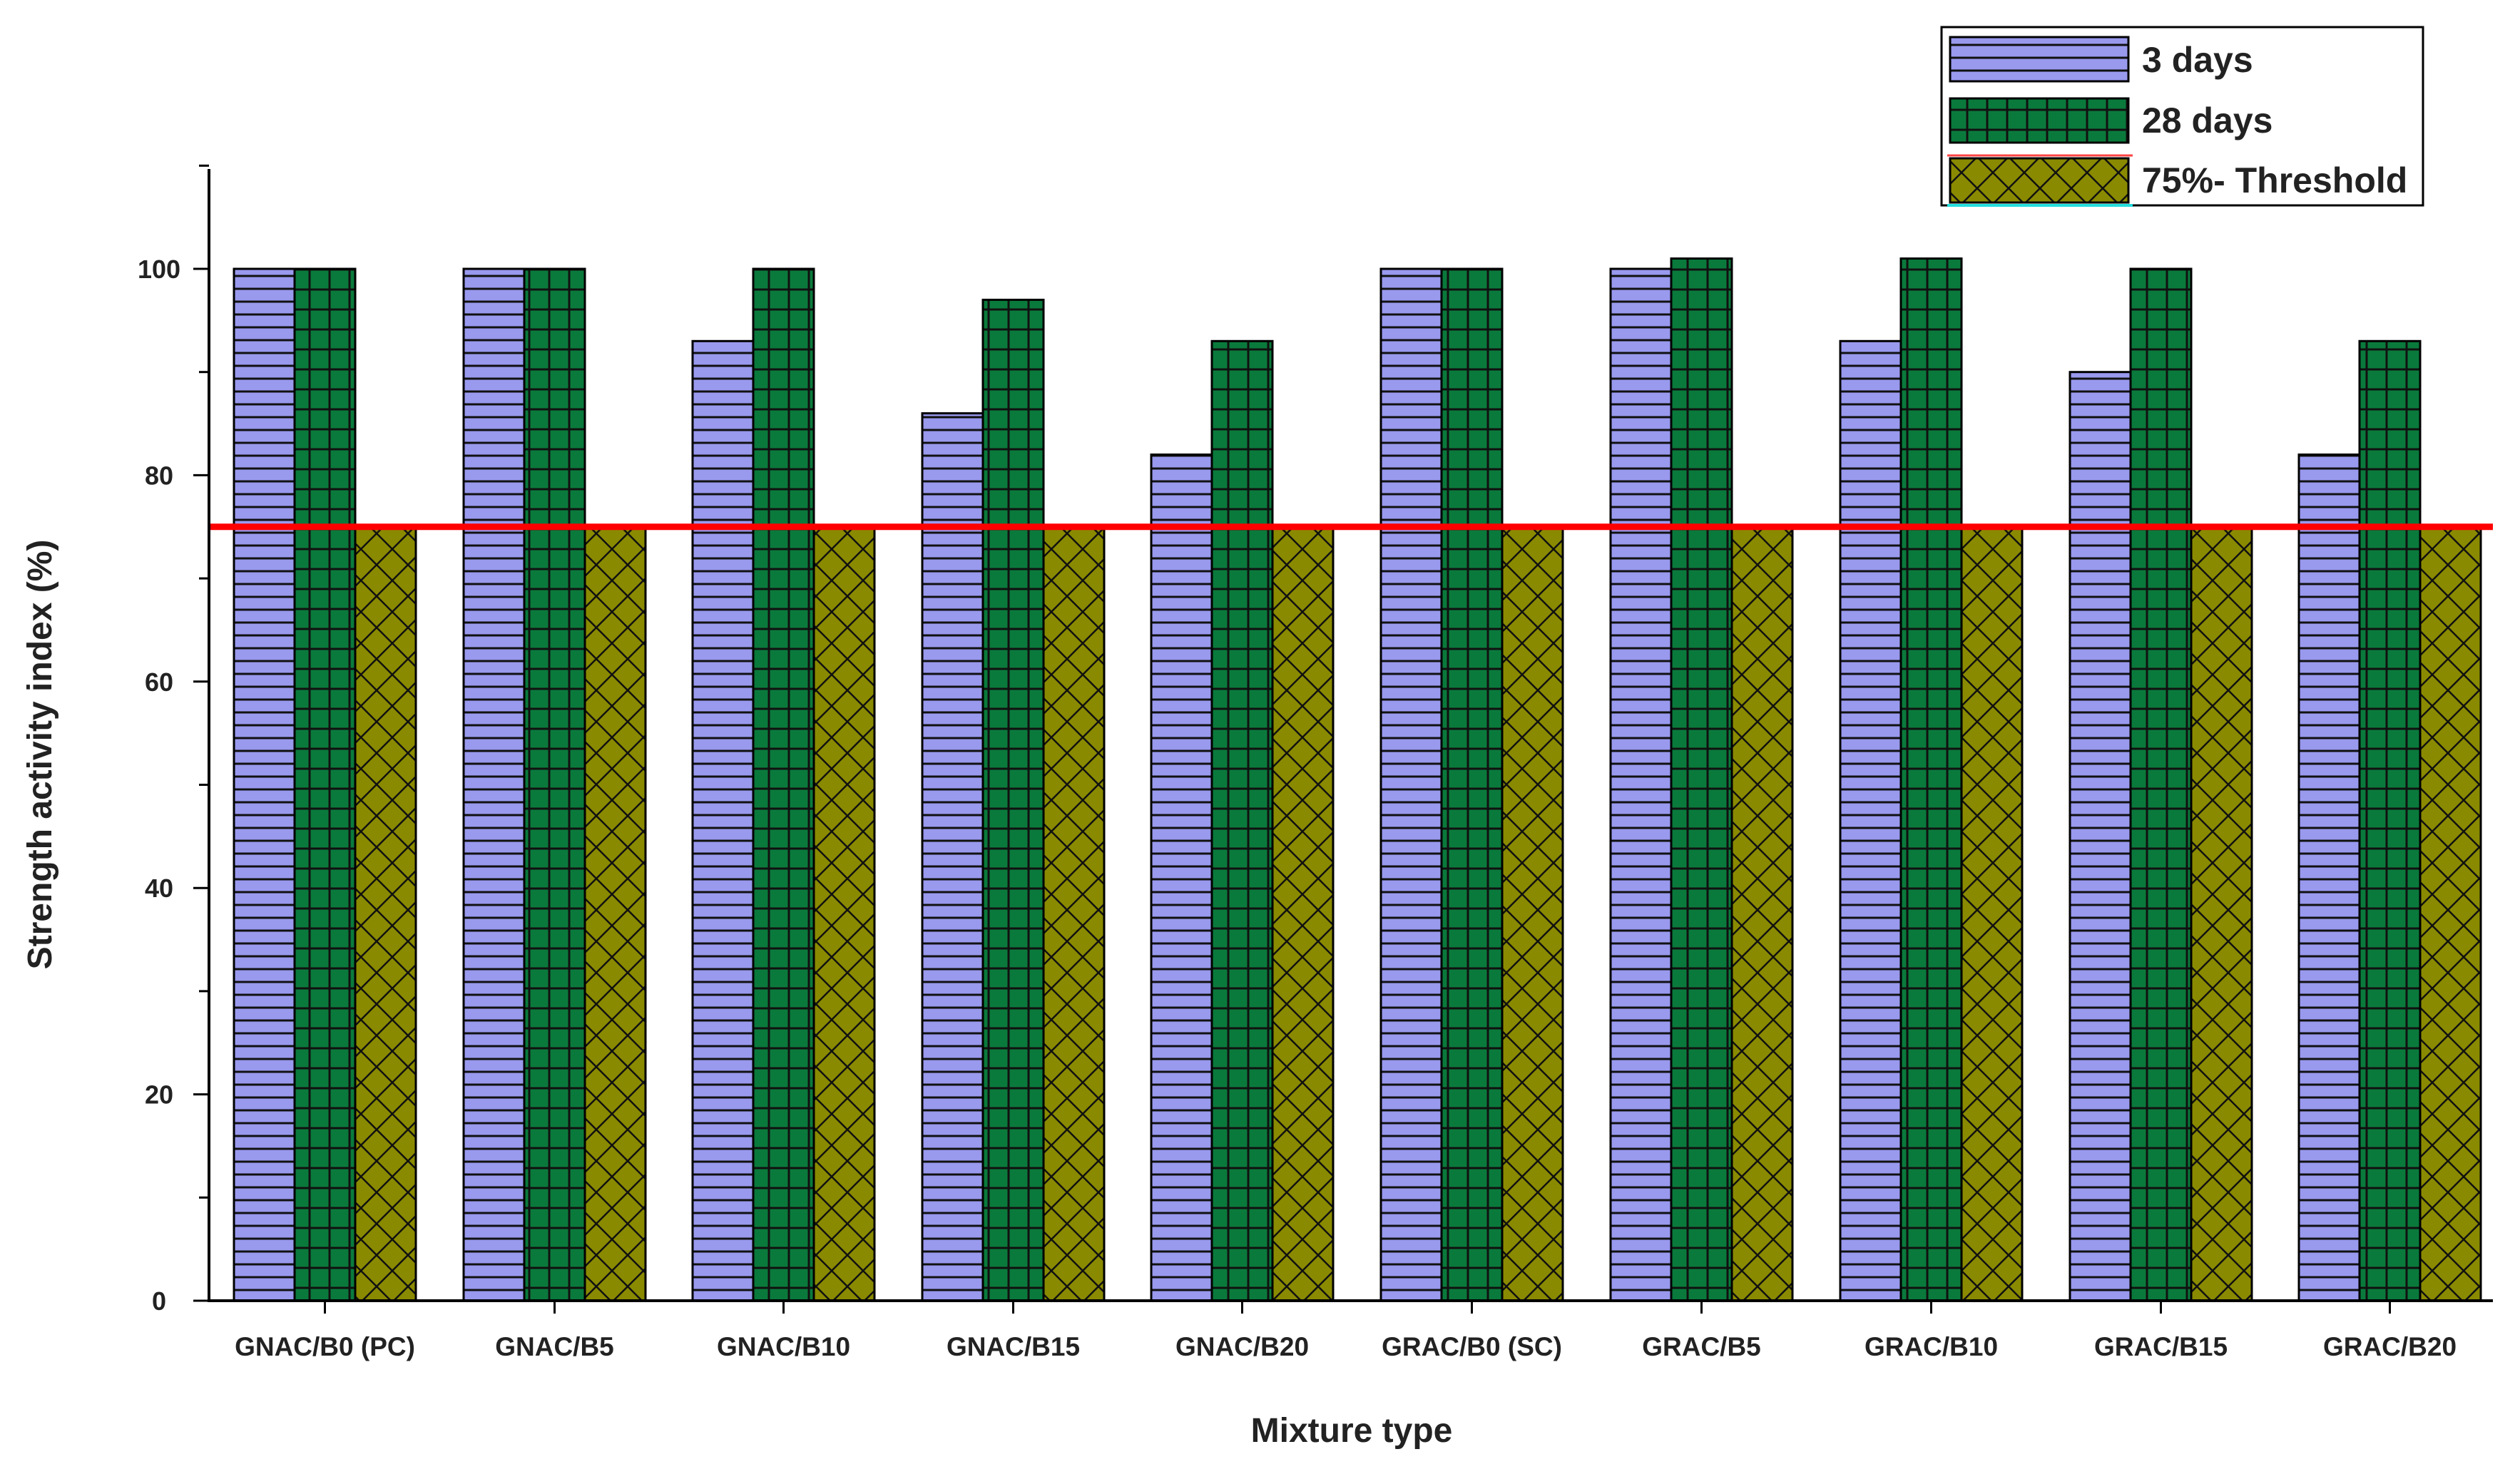 This screenshot has width=2520, height=1479. Describe the element at coordinates (2207, 120) in the screenshot. I see `legend-label-28-days: 28 days` at that location.